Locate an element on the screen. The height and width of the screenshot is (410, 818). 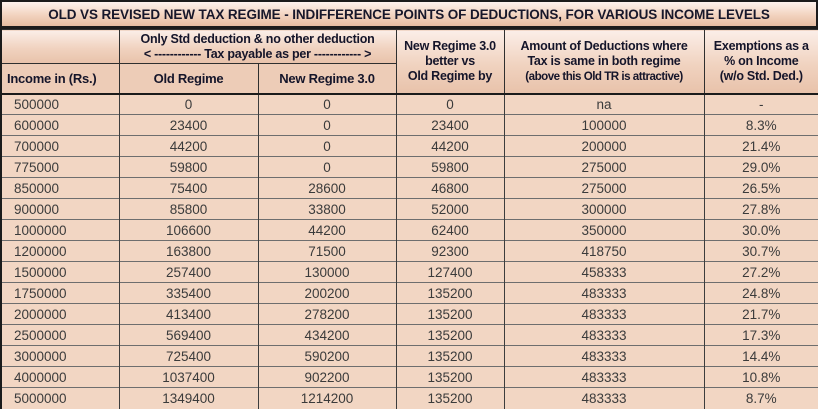
cell-income: 2500000 is located at coordinates (60, 335).